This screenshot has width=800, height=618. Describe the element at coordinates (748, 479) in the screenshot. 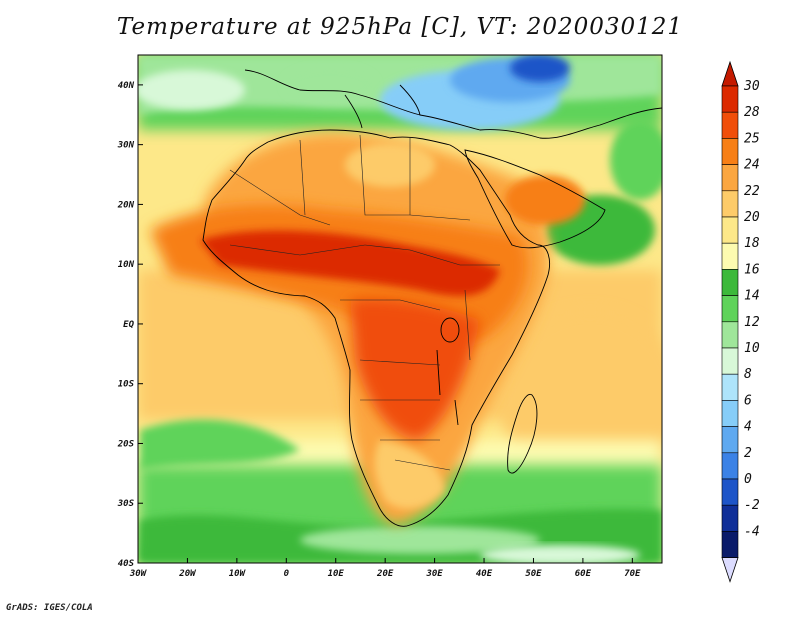

I see `colorbar-label: 0` at that location.